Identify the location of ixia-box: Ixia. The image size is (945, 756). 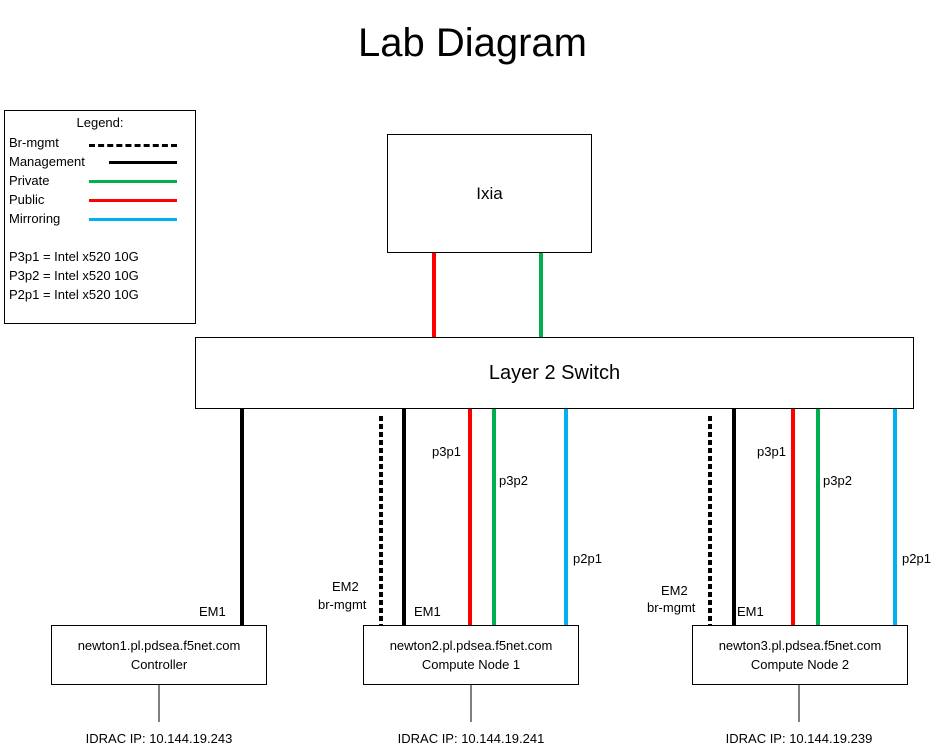
(489, 193).